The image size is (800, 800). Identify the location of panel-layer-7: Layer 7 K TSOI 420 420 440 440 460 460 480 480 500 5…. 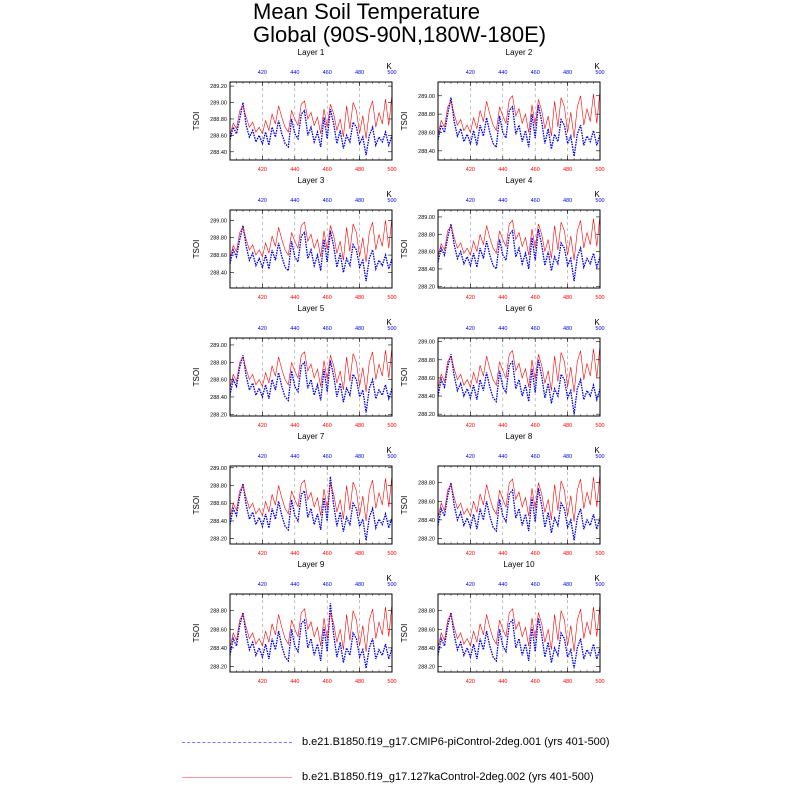
(294, 494).